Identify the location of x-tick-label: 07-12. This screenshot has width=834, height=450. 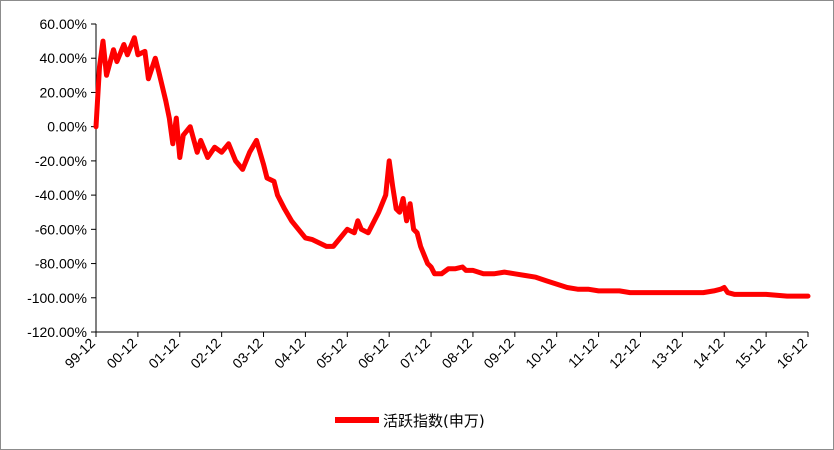
(415, 353).